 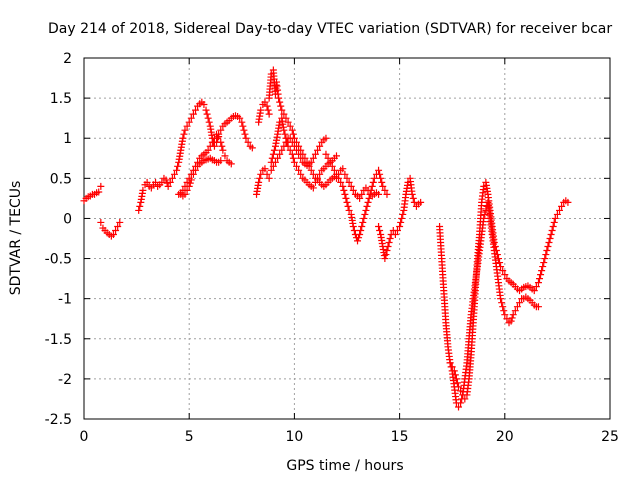 What do you see at coordinates (67, 139) in the screenshot?
I see `y-tick-label: 1` at bounding box center [67, 139].